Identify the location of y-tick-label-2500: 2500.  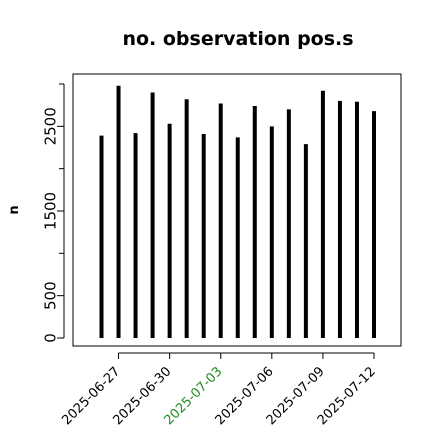
(51, 126).